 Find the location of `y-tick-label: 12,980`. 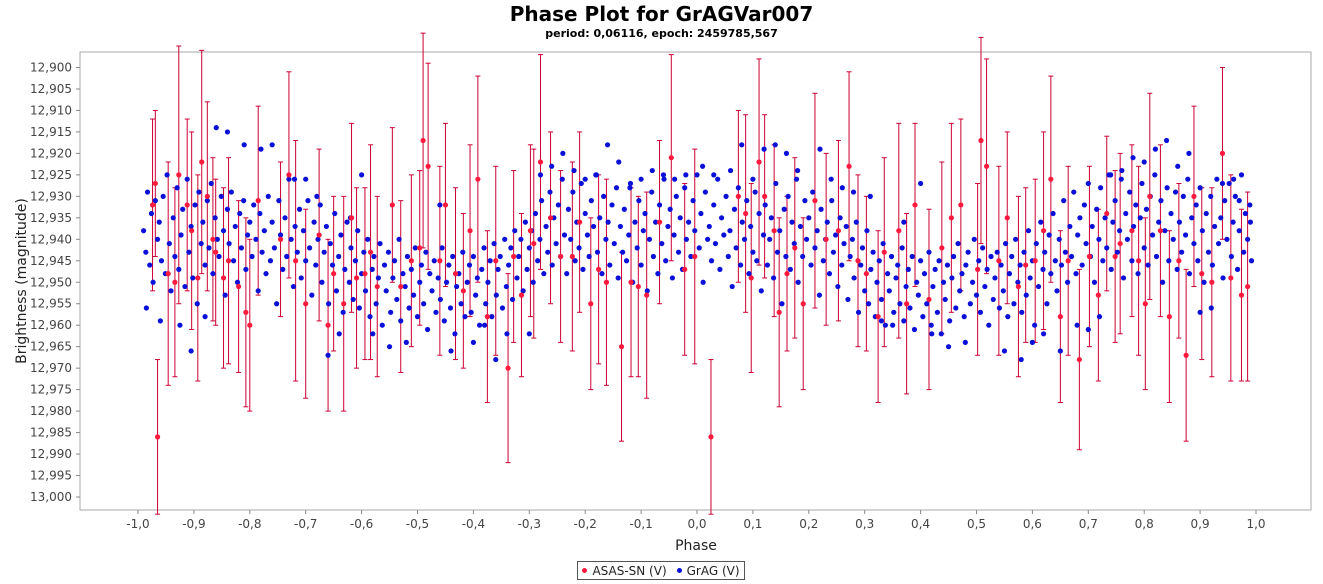

y-tick-label: 12,980 is located at coordinates (51, 411).